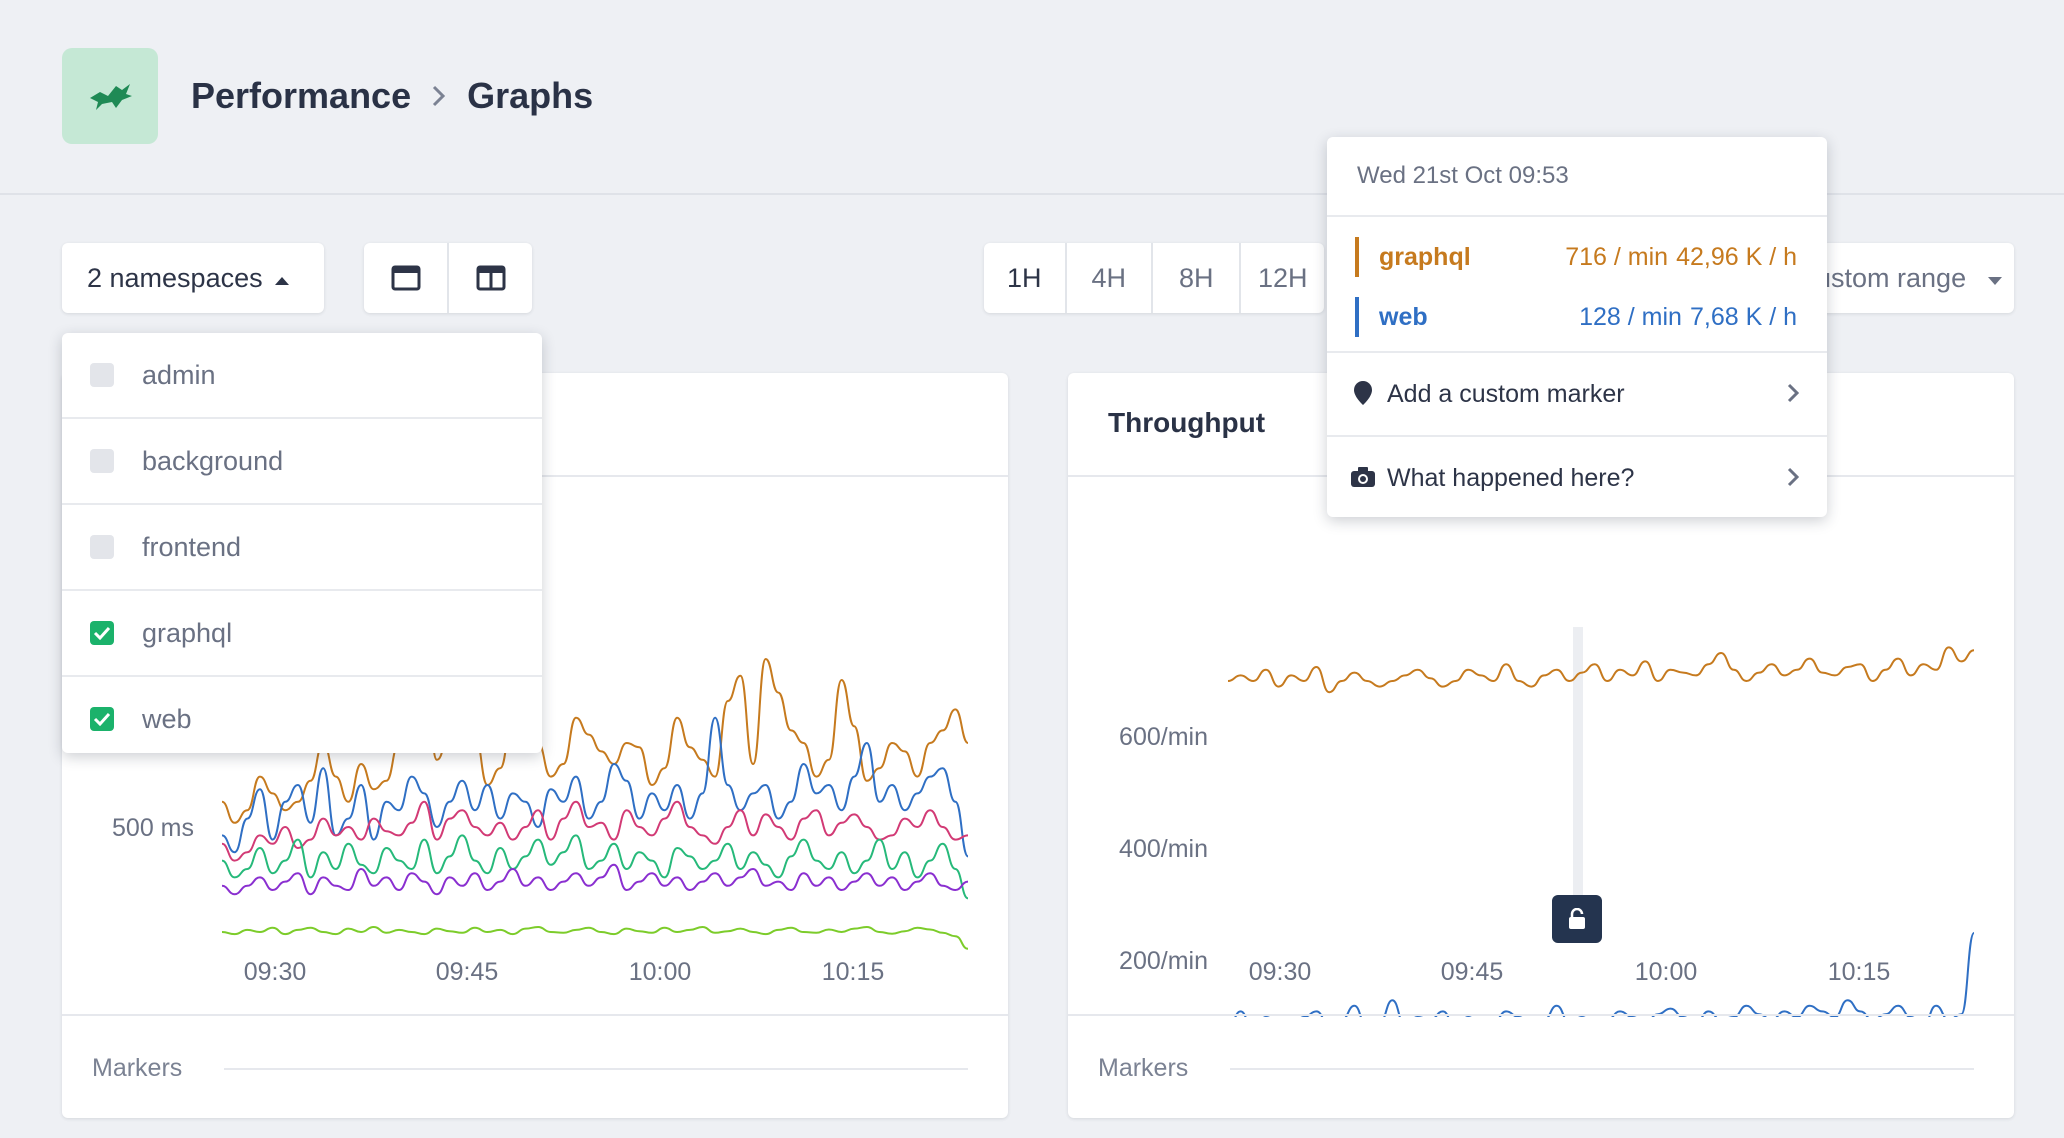 This screenshot has width=2064, height=1138. I want to click on lock-hover-button, so click(1577, 919).